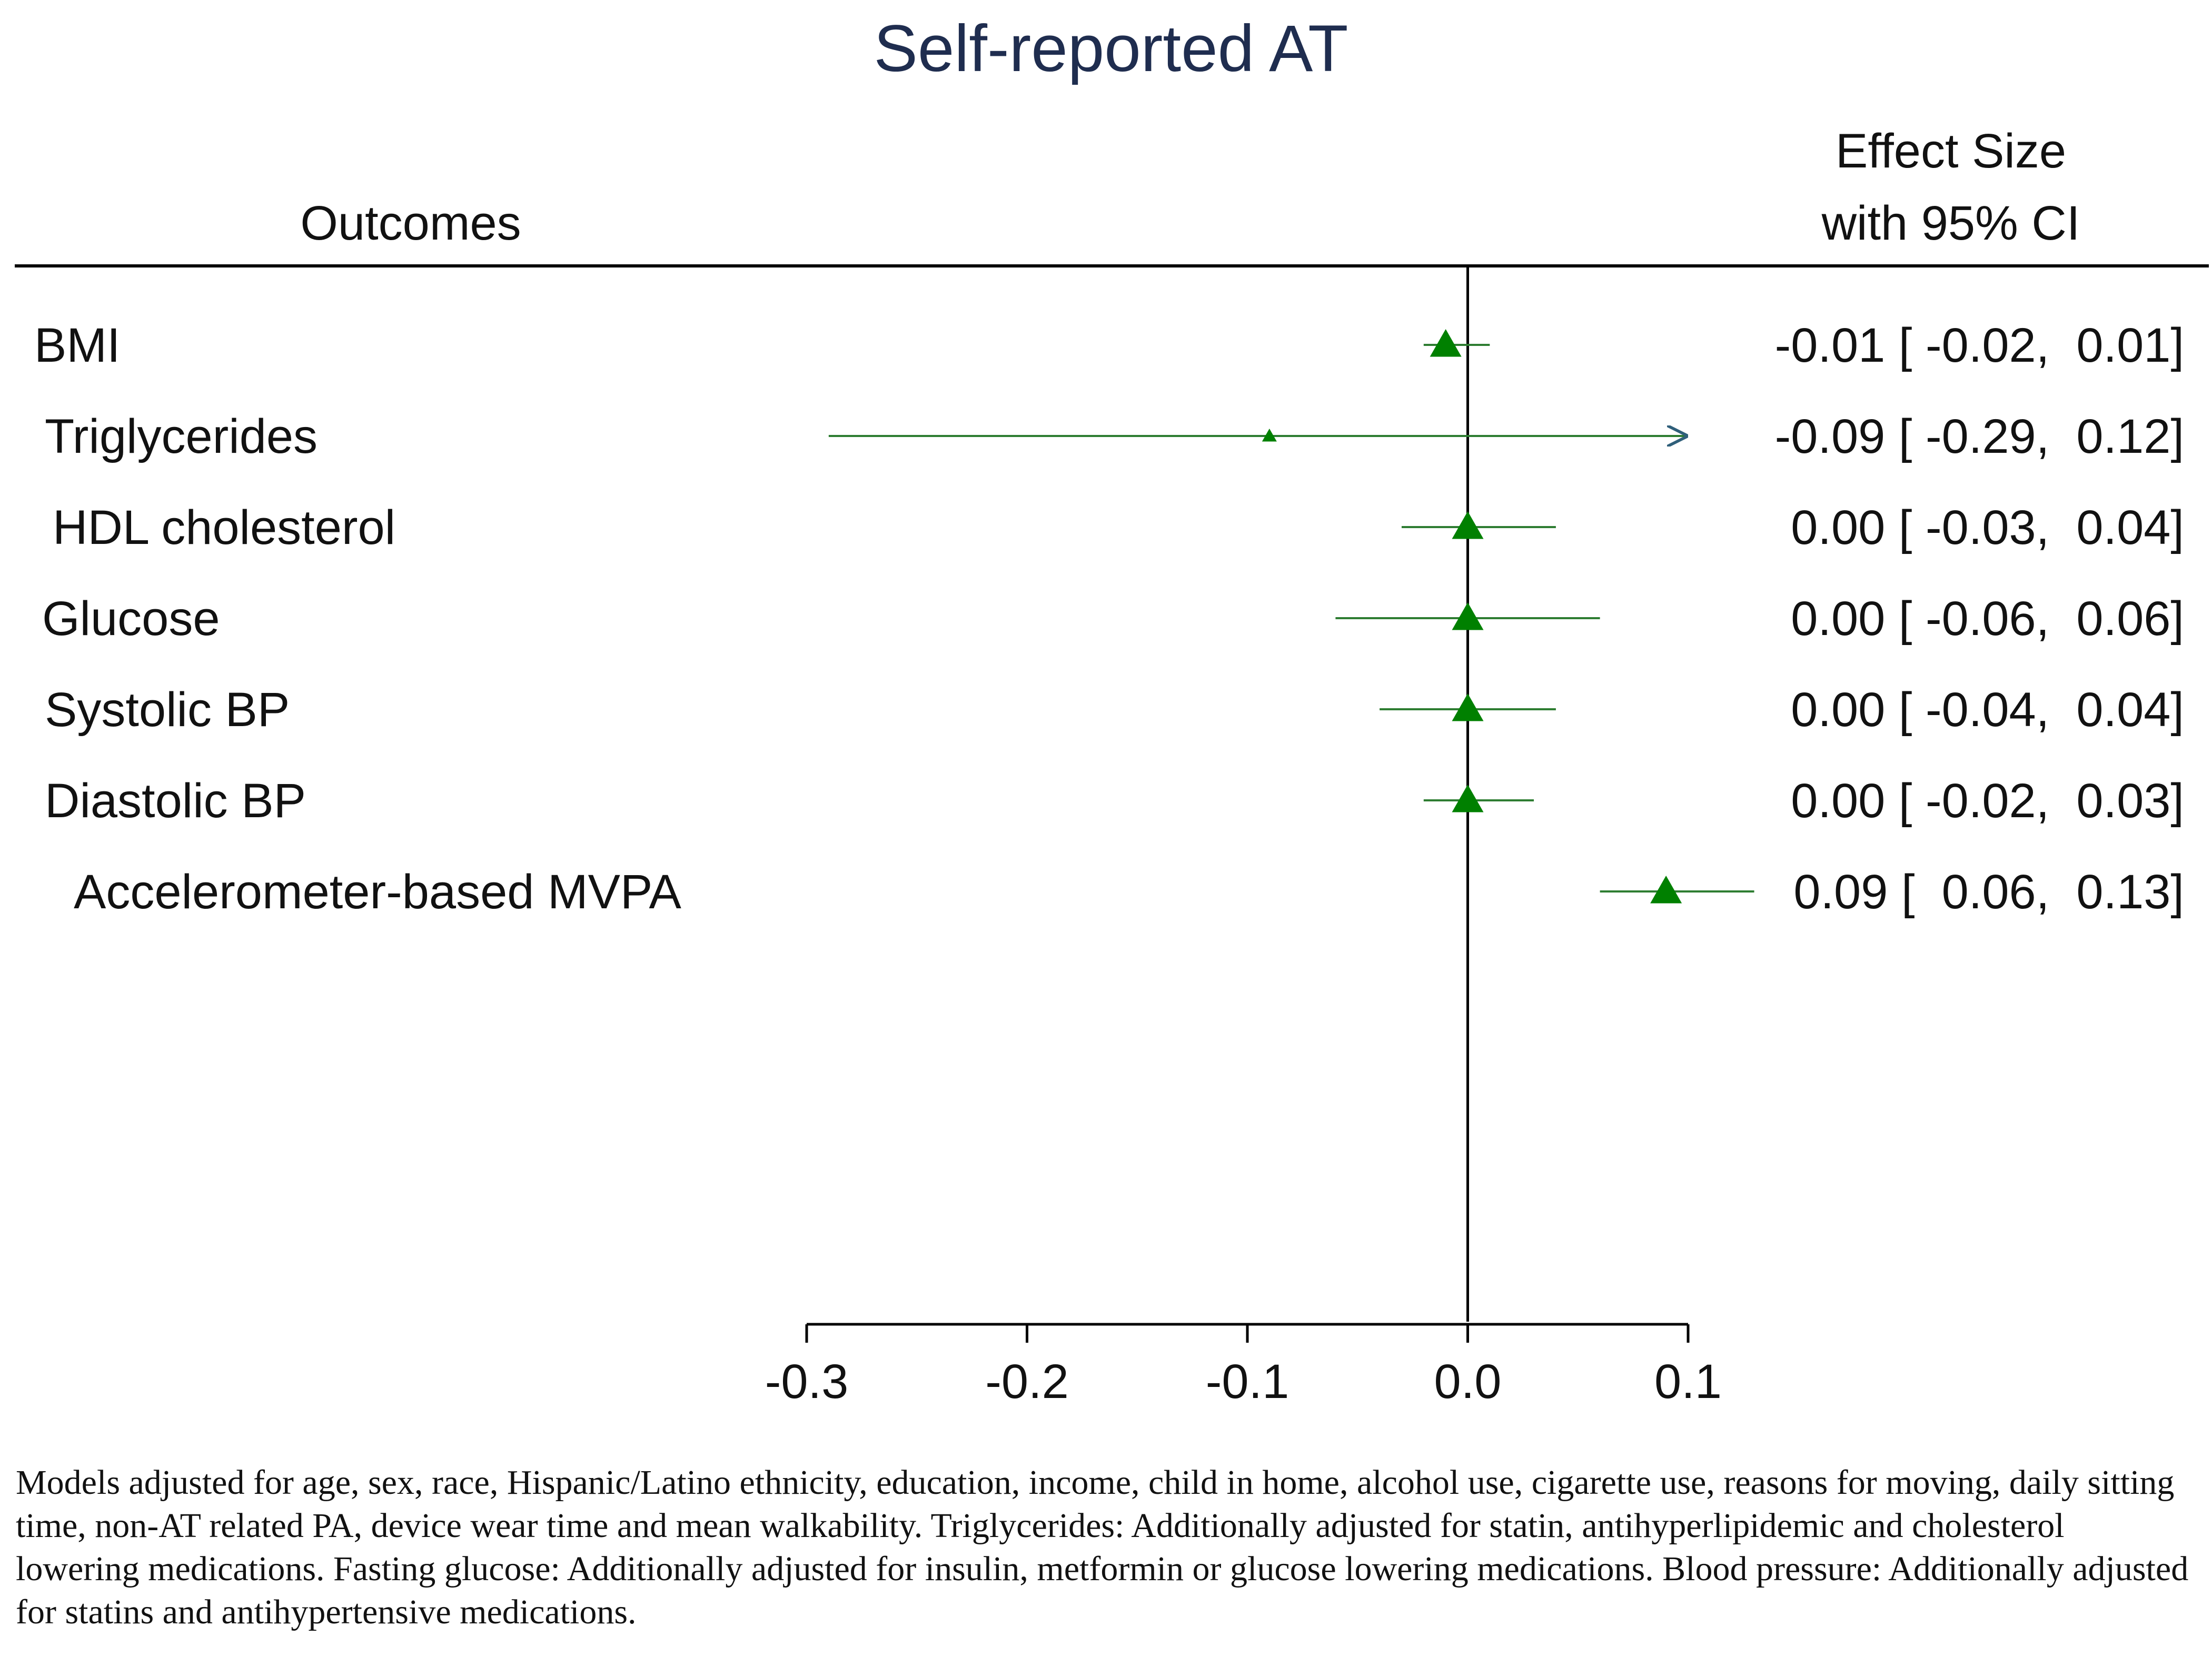  What do you see at coordinates (1987, 801) in the screenshot?
I see `row-value: 0.00 [ -0.02, 0.03]` at bounding box center [1987, 801].